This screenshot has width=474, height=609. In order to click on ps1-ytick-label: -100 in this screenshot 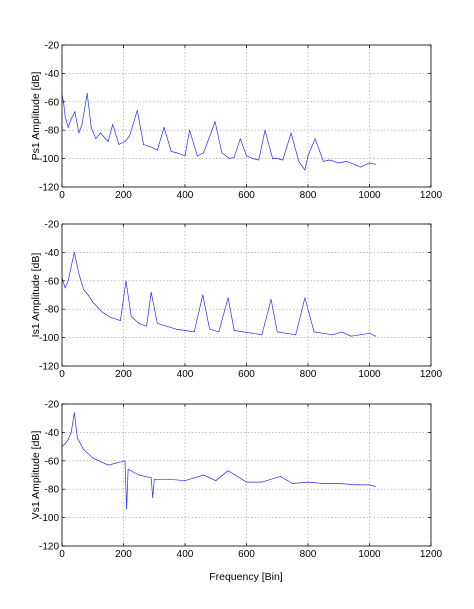, I will do `click(49, 159)`.